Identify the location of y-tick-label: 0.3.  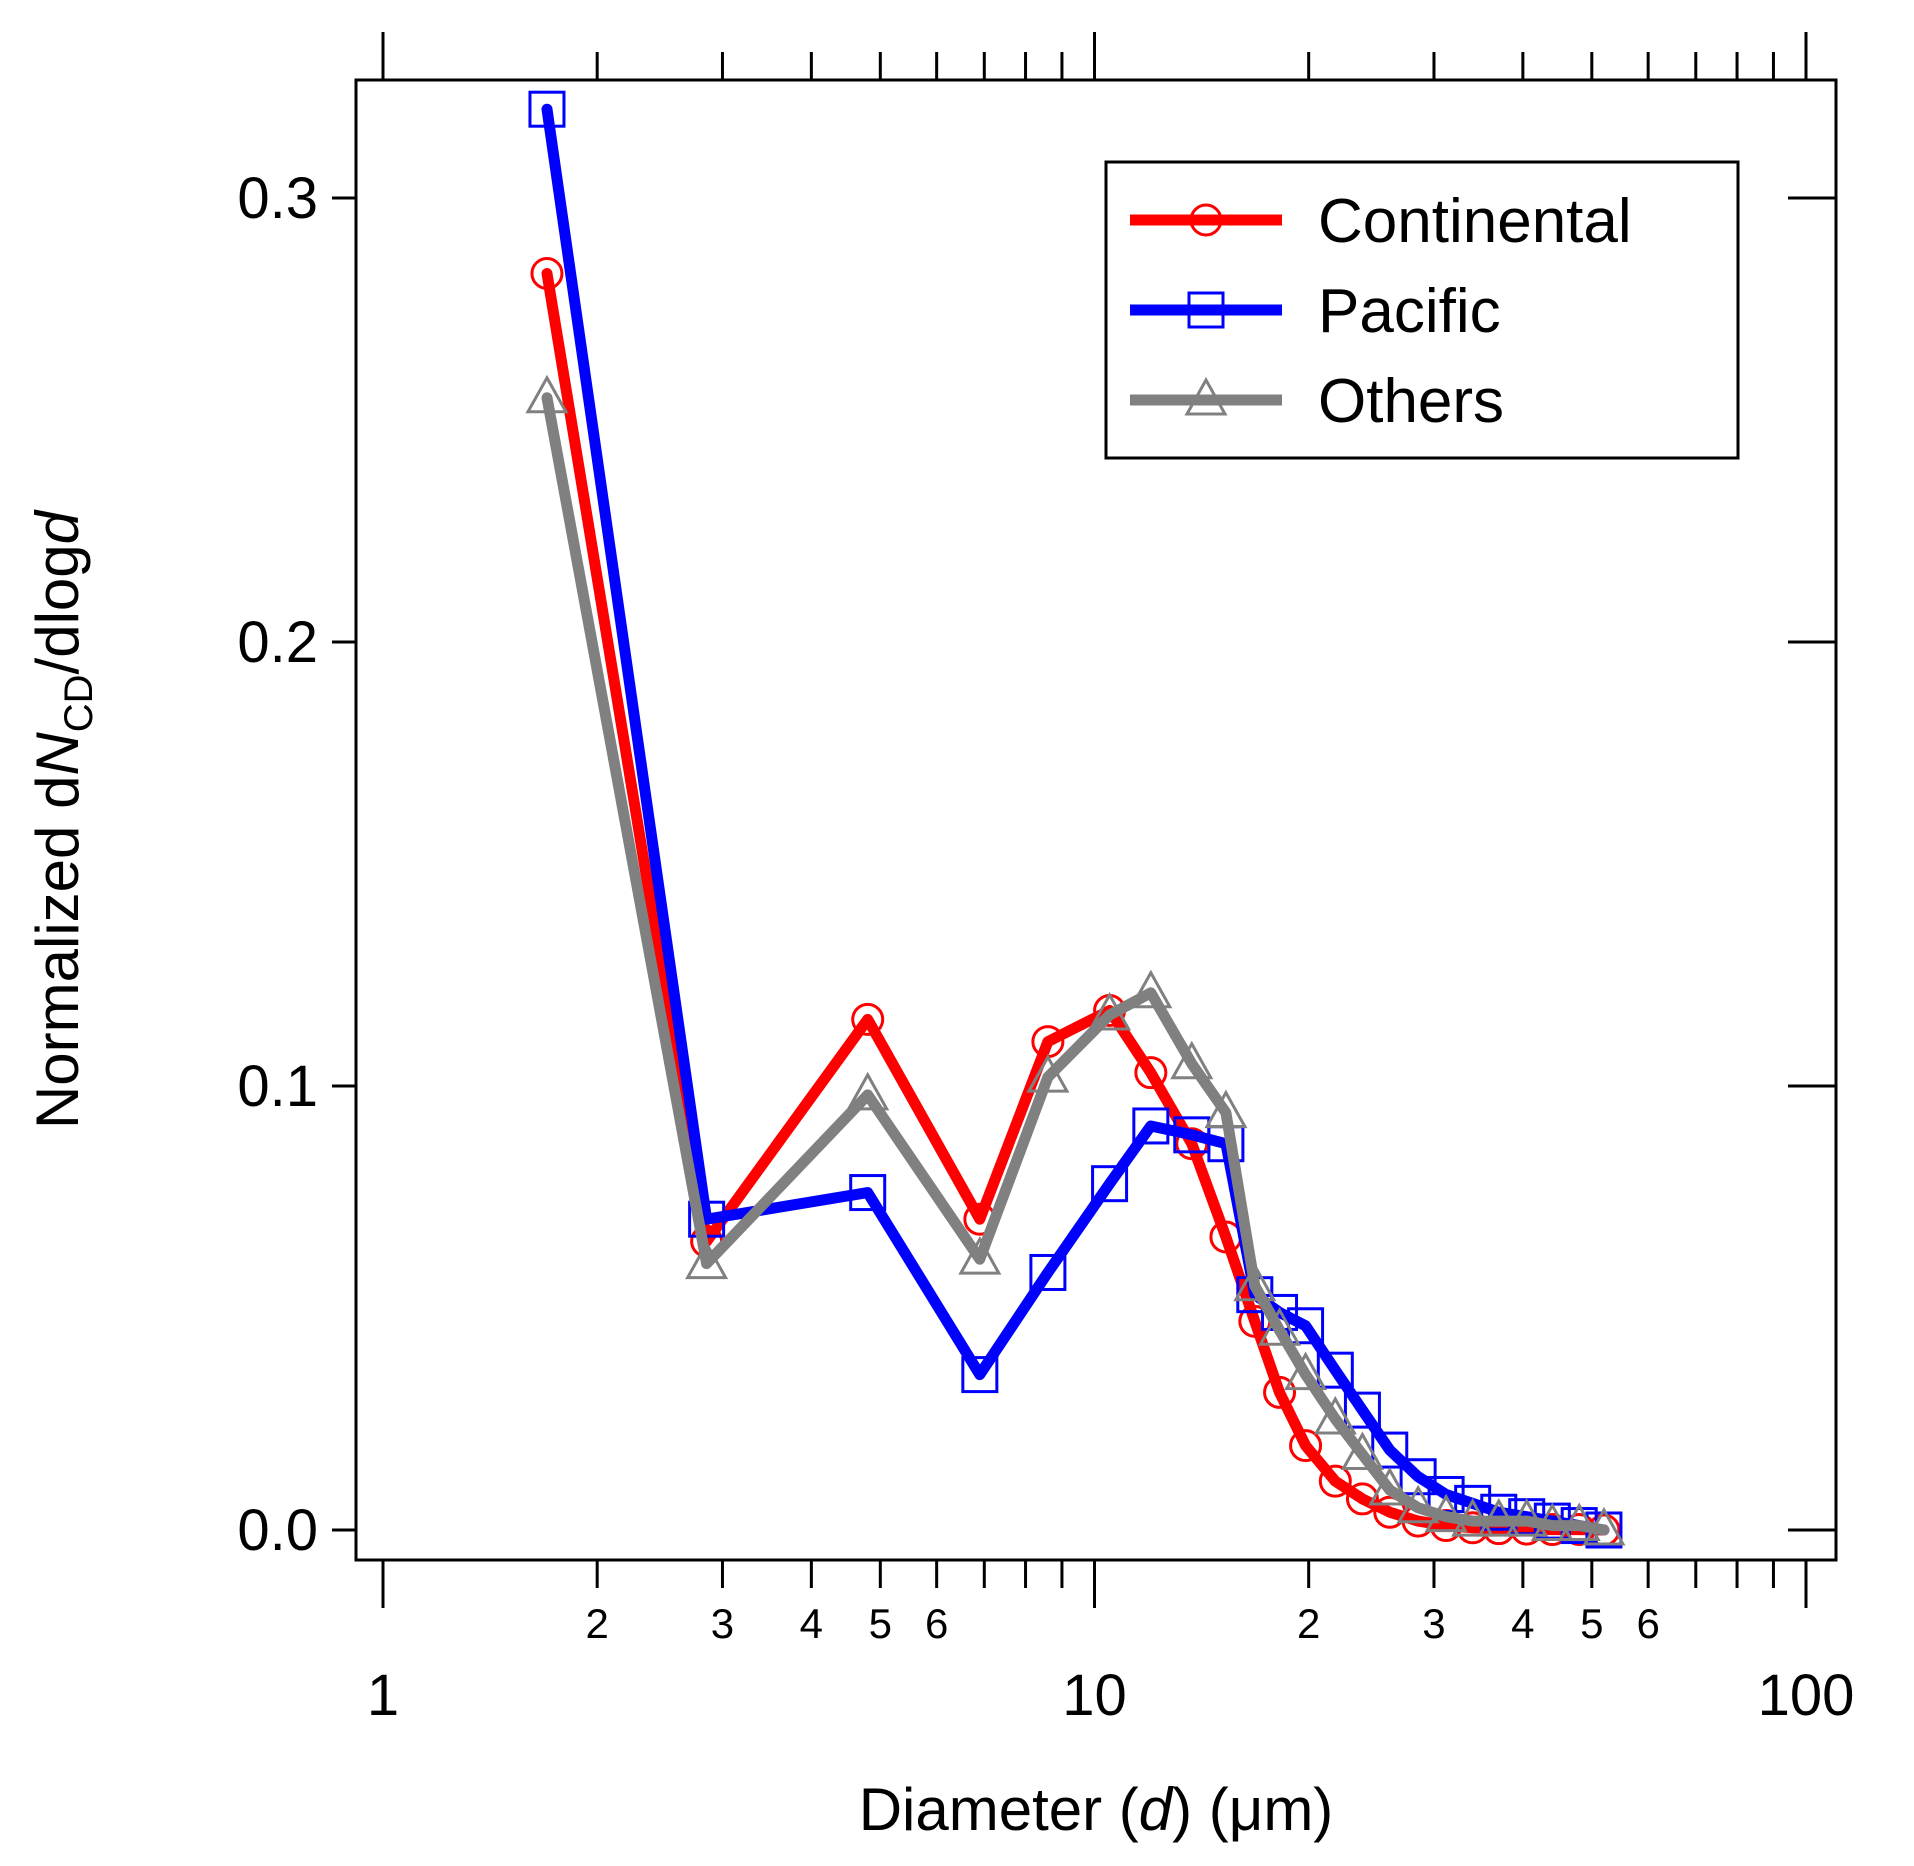
(277, 198).